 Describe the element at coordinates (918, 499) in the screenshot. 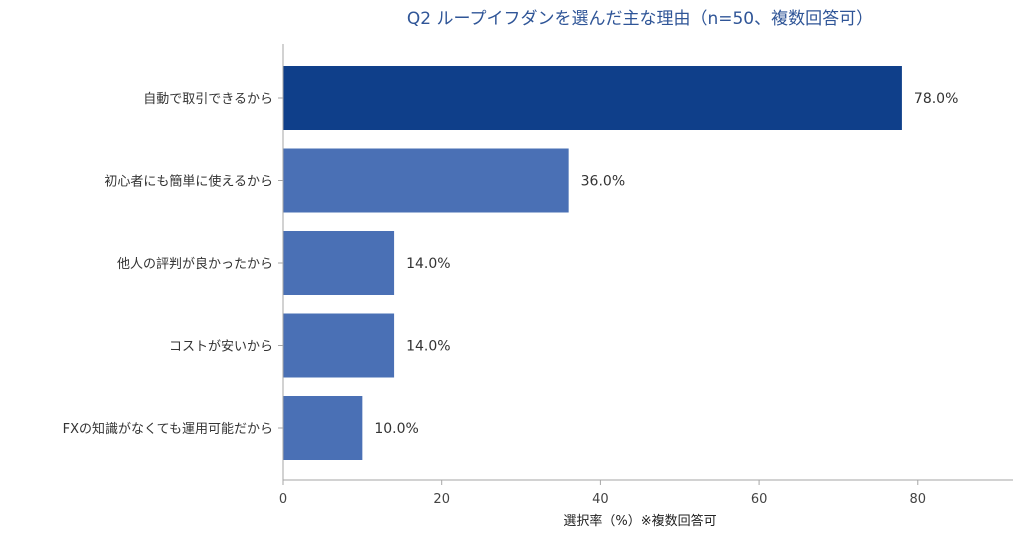

I see `x-tick-label: 80` at that location.